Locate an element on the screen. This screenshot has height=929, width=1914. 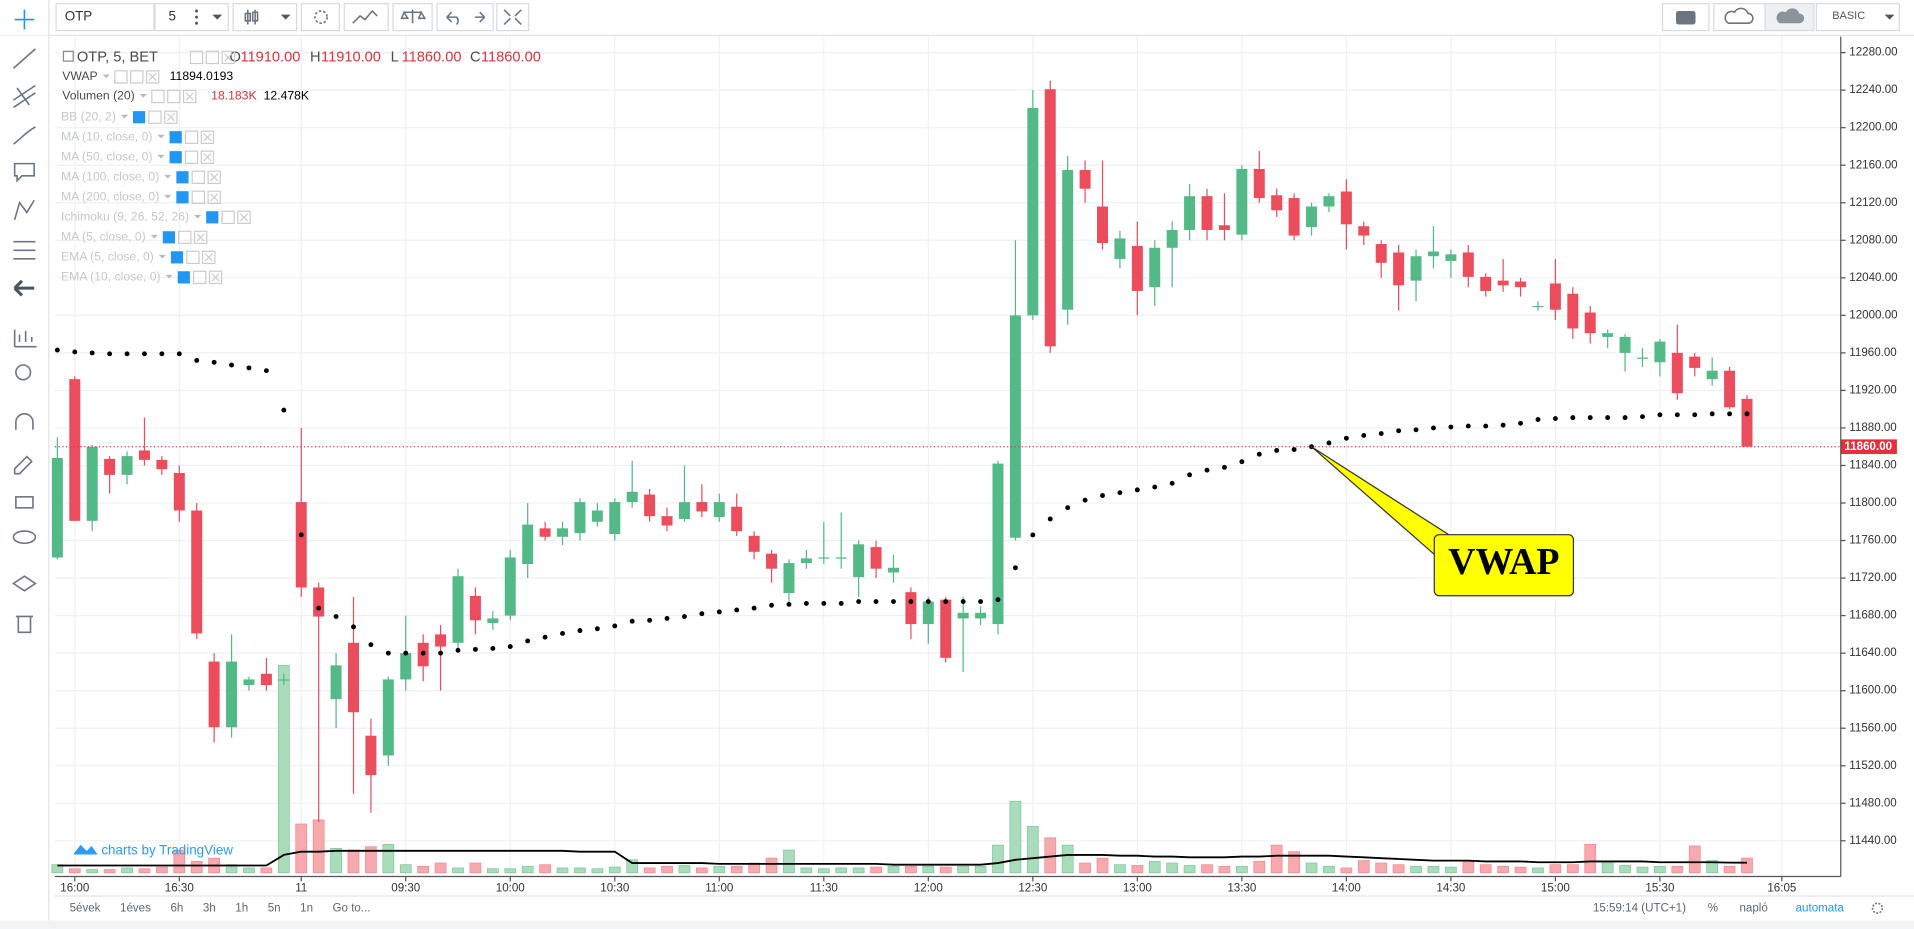
settings-button is located at coordinates (320, 17).